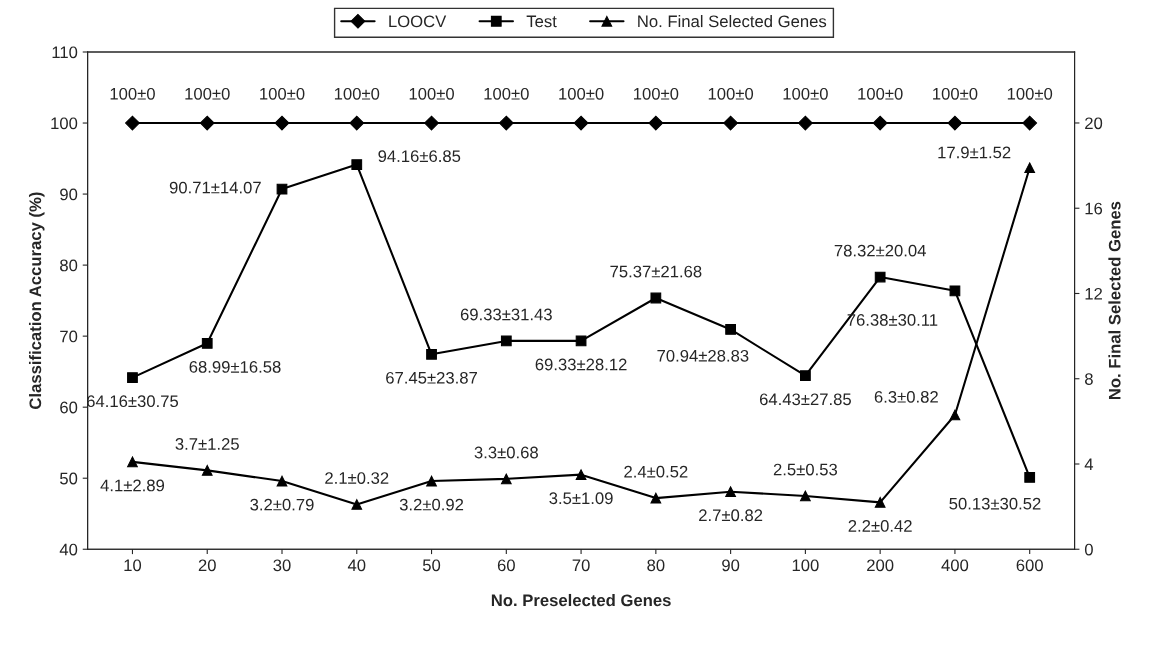  I want to click on data-label: 17.9±1.52, so click(974, 152).